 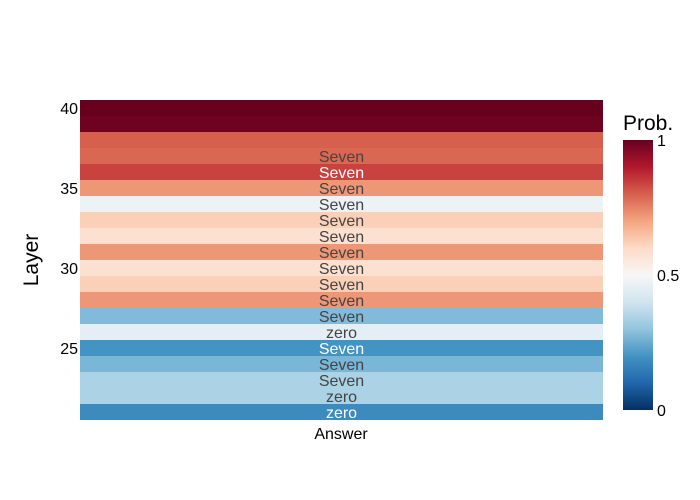 What do you see at coordinates (31, 260) in the screenshot?
I see `y-axis-title: Layer` at bounding box center [31, 260].